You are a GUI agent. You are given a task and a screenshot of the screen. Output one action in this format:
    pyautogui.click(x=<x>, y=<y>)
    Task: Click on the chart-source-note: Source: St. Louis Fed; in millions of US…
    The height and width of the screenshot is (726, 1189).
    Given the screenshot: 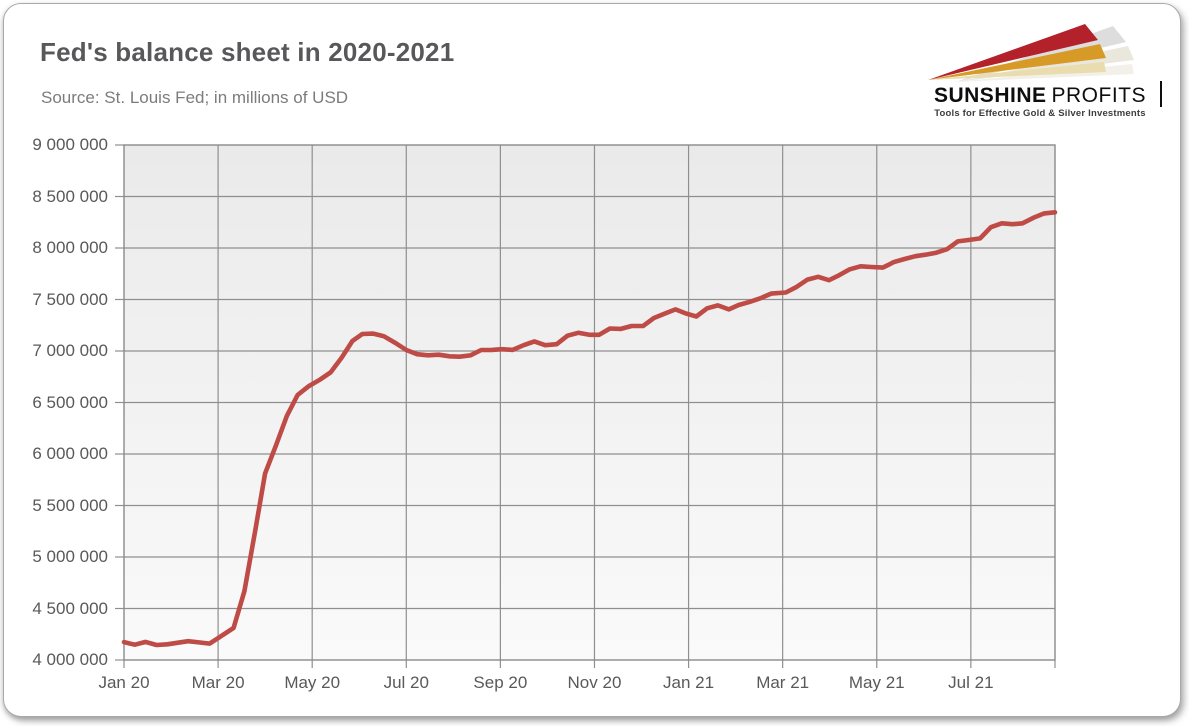 What is the action you would take?
    pyautogui.click(x=195, y=97)
    